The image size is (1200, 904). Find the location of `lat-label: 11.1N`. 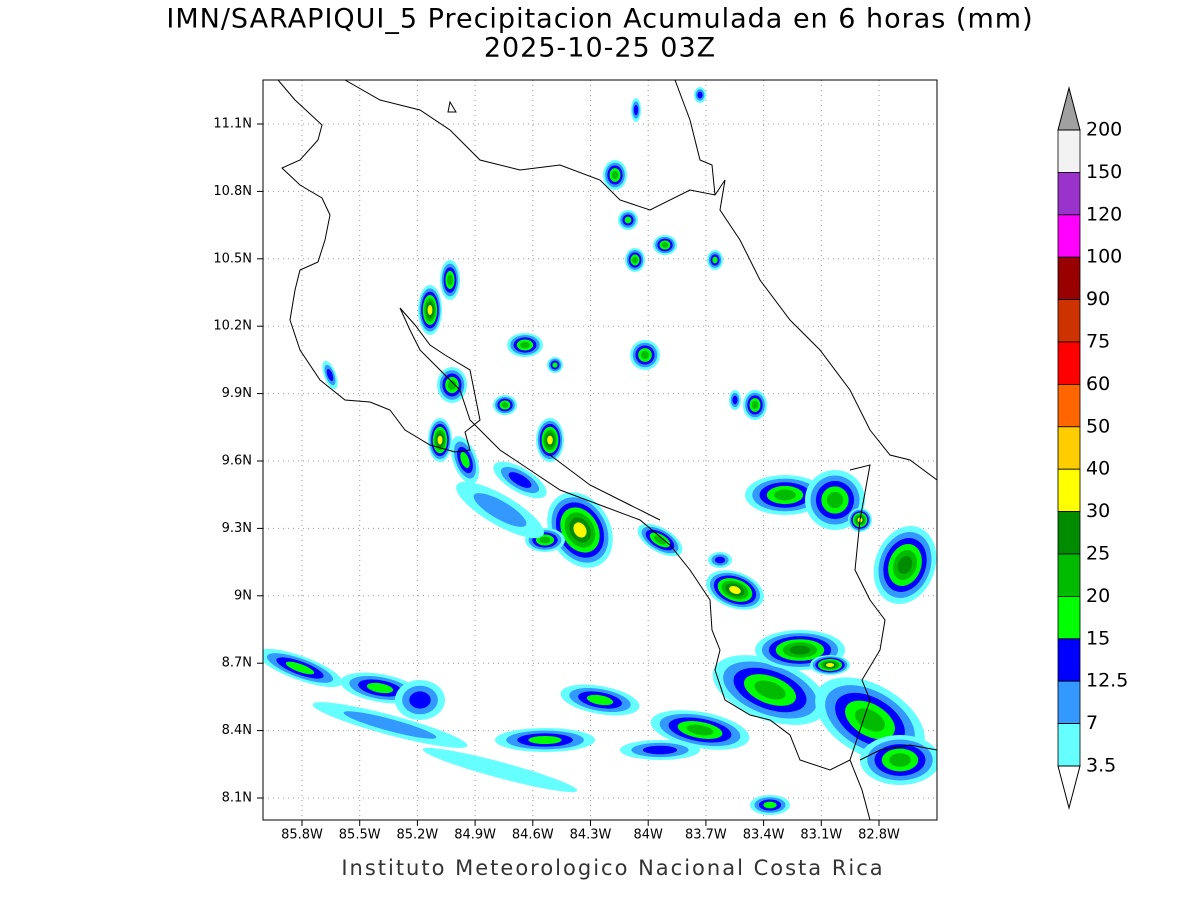

lat-label: 11.1N is located at coordinates (232, 124).